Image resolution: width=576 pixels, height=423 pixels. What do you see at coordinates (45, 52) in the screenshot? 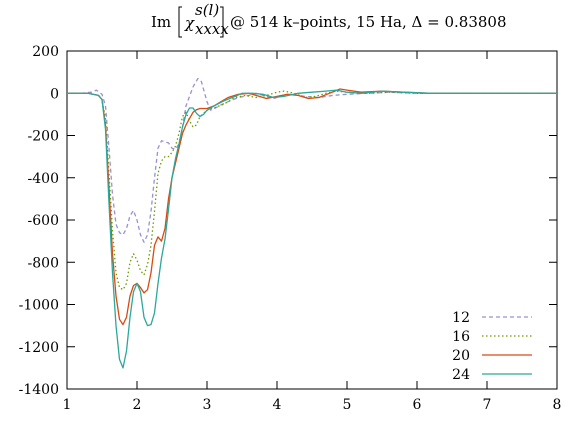
I see `y-tick-label: 200` at bounding box center [45, 52].